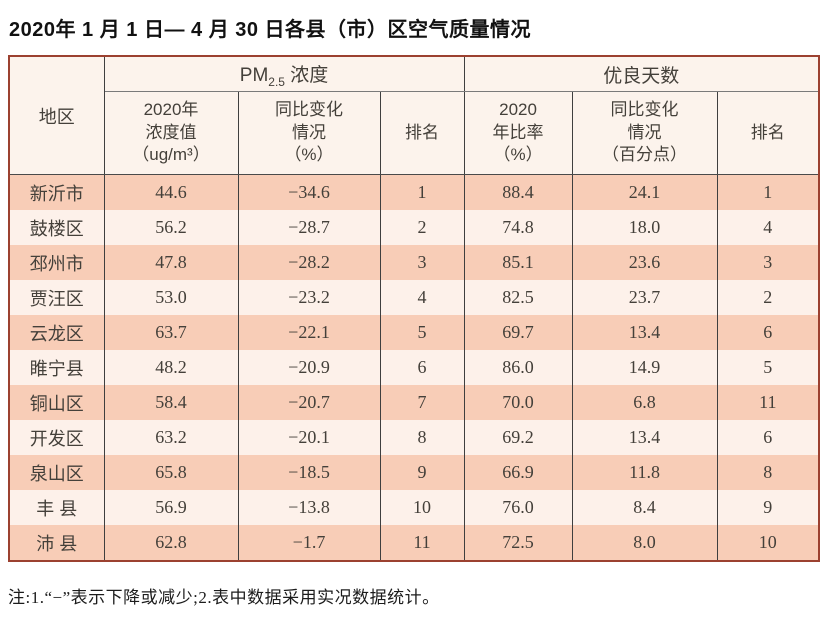 The width and height of the screenshot is (825, 620). I want to click on pm-change-header: 同比变化 情况 （%）, so click(309, 133).